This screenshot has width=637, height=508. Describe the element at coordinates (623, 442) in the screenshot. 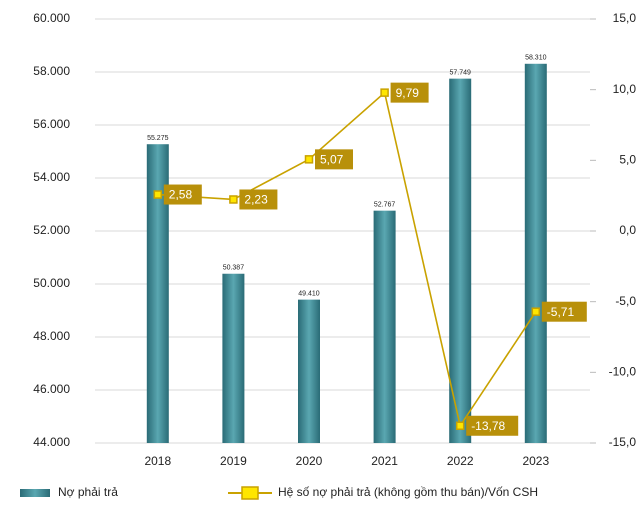

I see `y2-tick-label: -15,0` at that location.